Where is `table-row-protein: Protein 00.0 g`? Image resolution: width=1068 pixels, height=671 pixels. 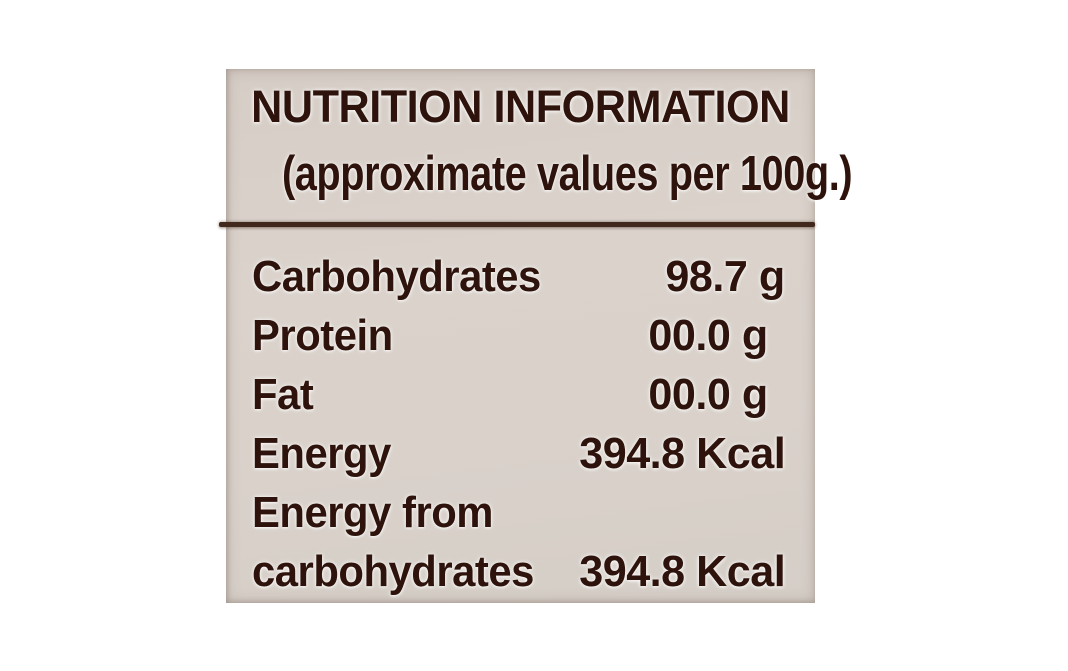
table-row-protein: Protein 00.0 g is located at coordinates (520, 335).